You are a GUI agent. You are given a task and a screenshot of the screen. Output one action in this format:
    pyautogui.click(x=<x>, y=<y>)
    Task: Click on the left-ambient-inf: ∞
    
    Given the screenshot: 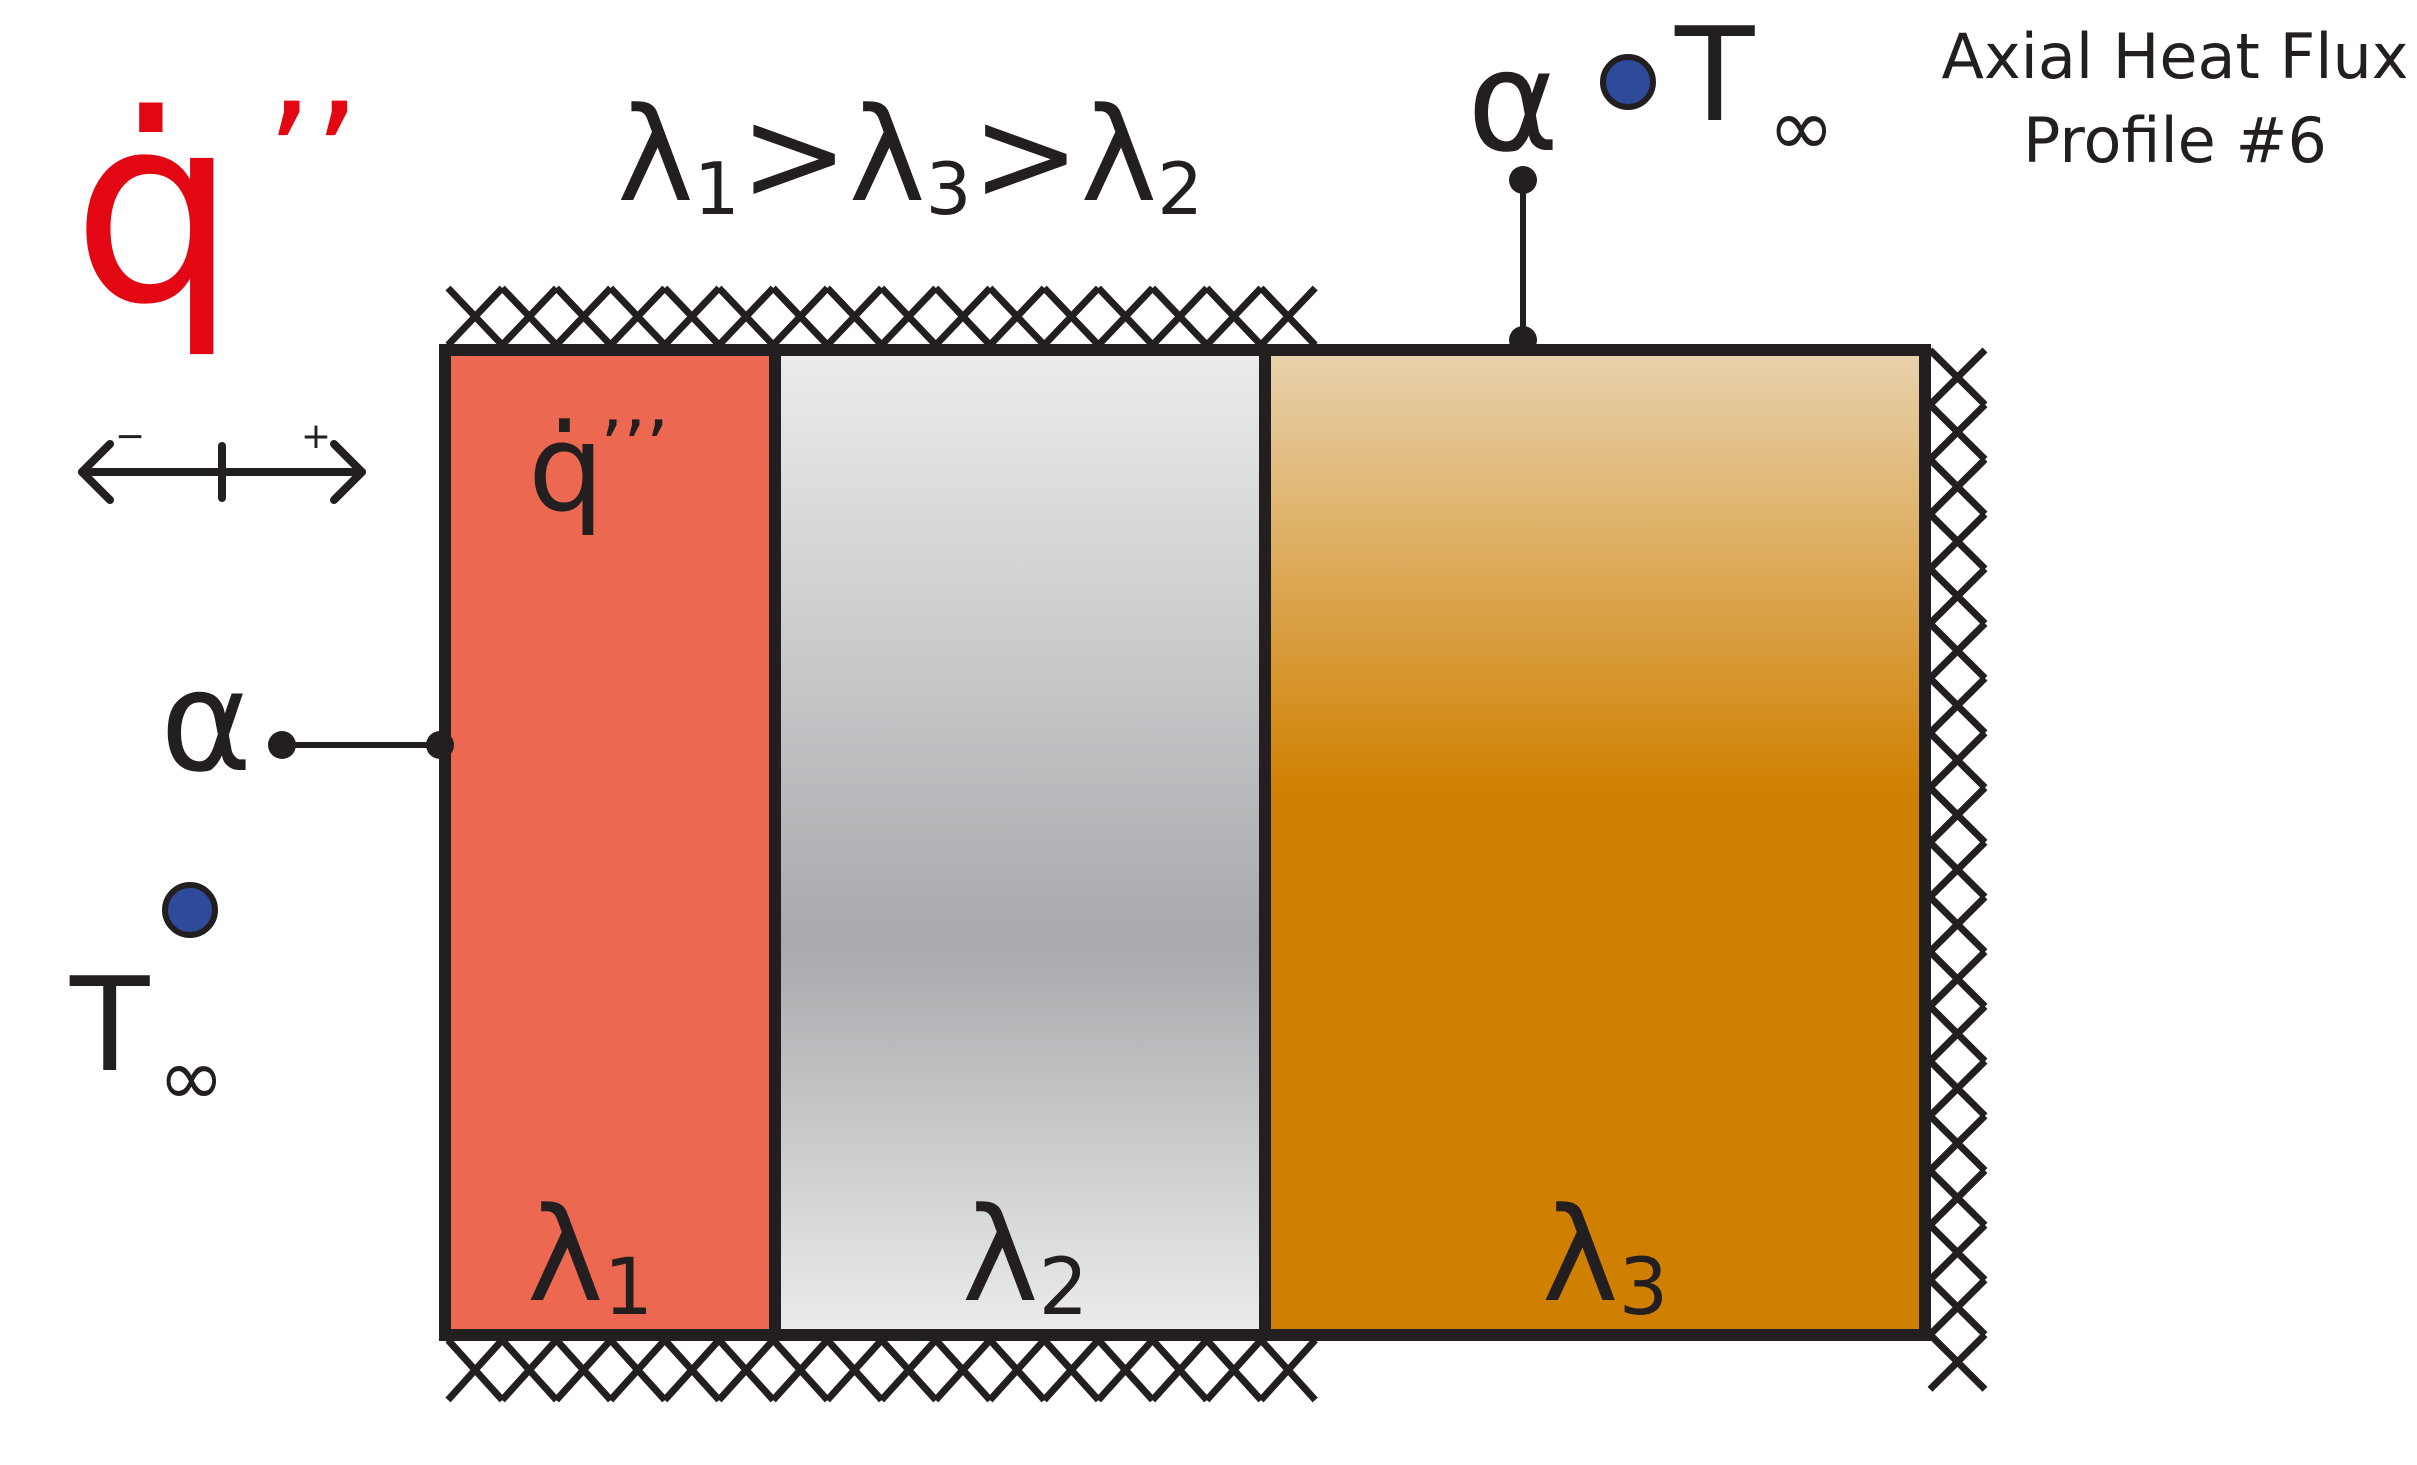 What is the action you would take?
    pyautogui.click(x=191, y=1077)
    